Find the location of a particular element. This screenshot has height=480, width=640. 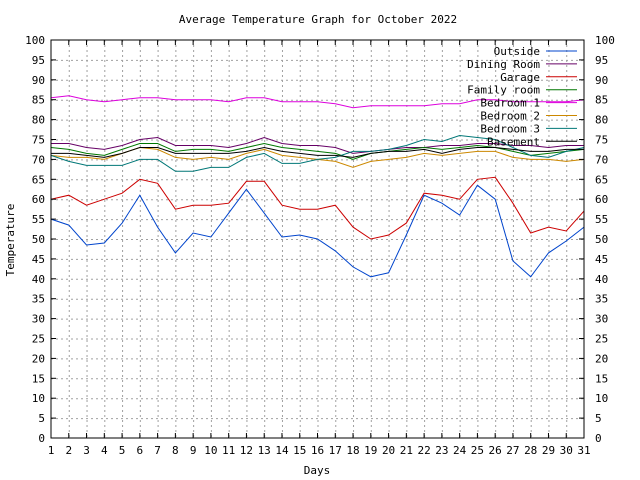

y-tick-label: 25 is located at coordinates (38, 339).